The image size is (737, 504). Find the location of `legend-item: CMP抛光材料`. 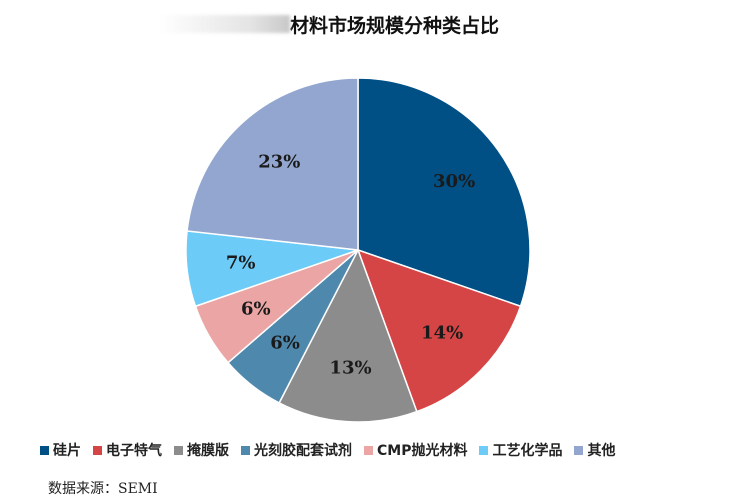

legend-item: CMP抛光材料 is located at coordinates (415, 450).